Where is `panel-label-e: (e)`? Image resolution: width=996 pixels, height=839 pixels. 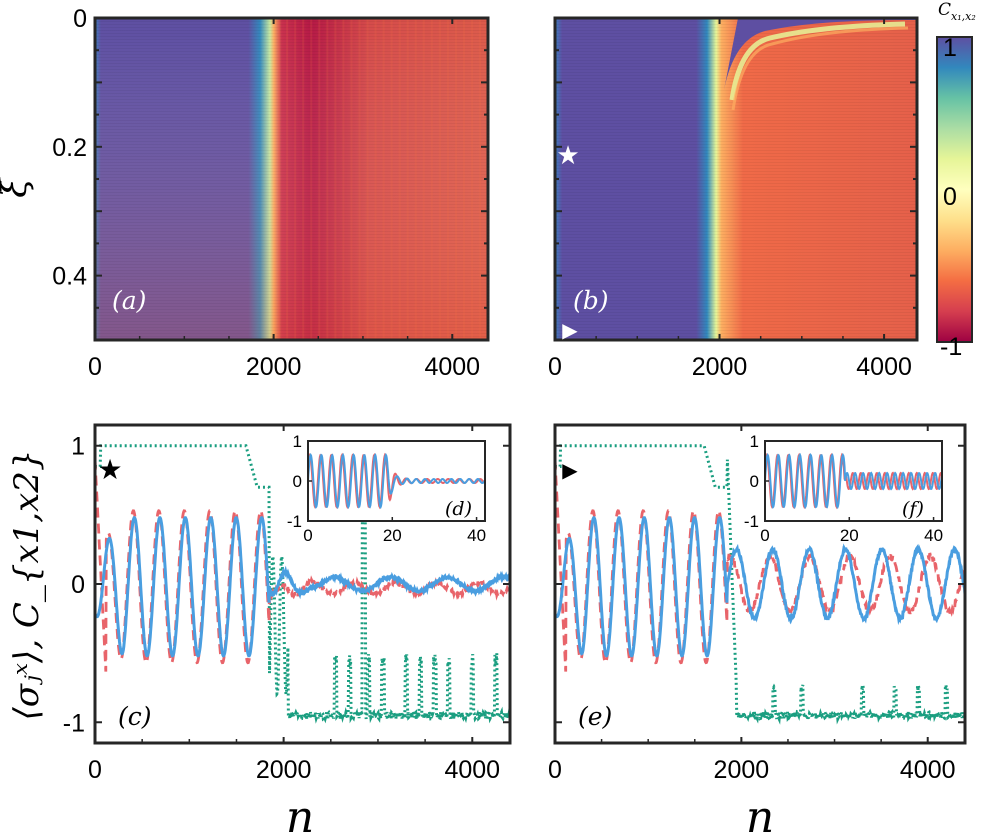 panel-label-e: (e) is located at coordinates (595, 716).